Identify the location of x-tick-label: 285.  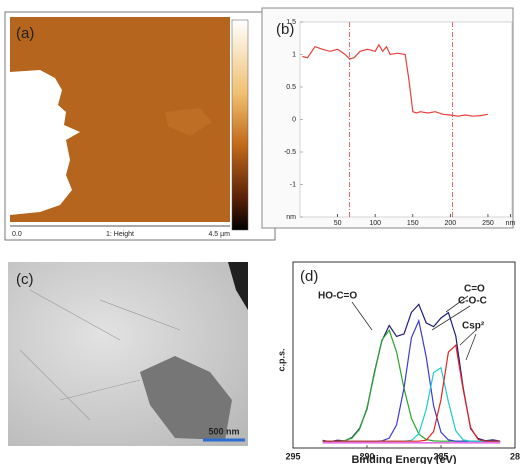
(440, 456).